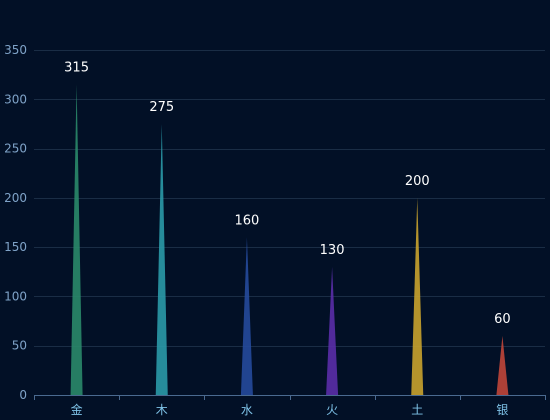 The image size is (550, 420). Describe the element at coordinates (15, 222) in the screenshot. I see `y-axis-ticks: 0 50 100 150 200 250 300 350` at that location.